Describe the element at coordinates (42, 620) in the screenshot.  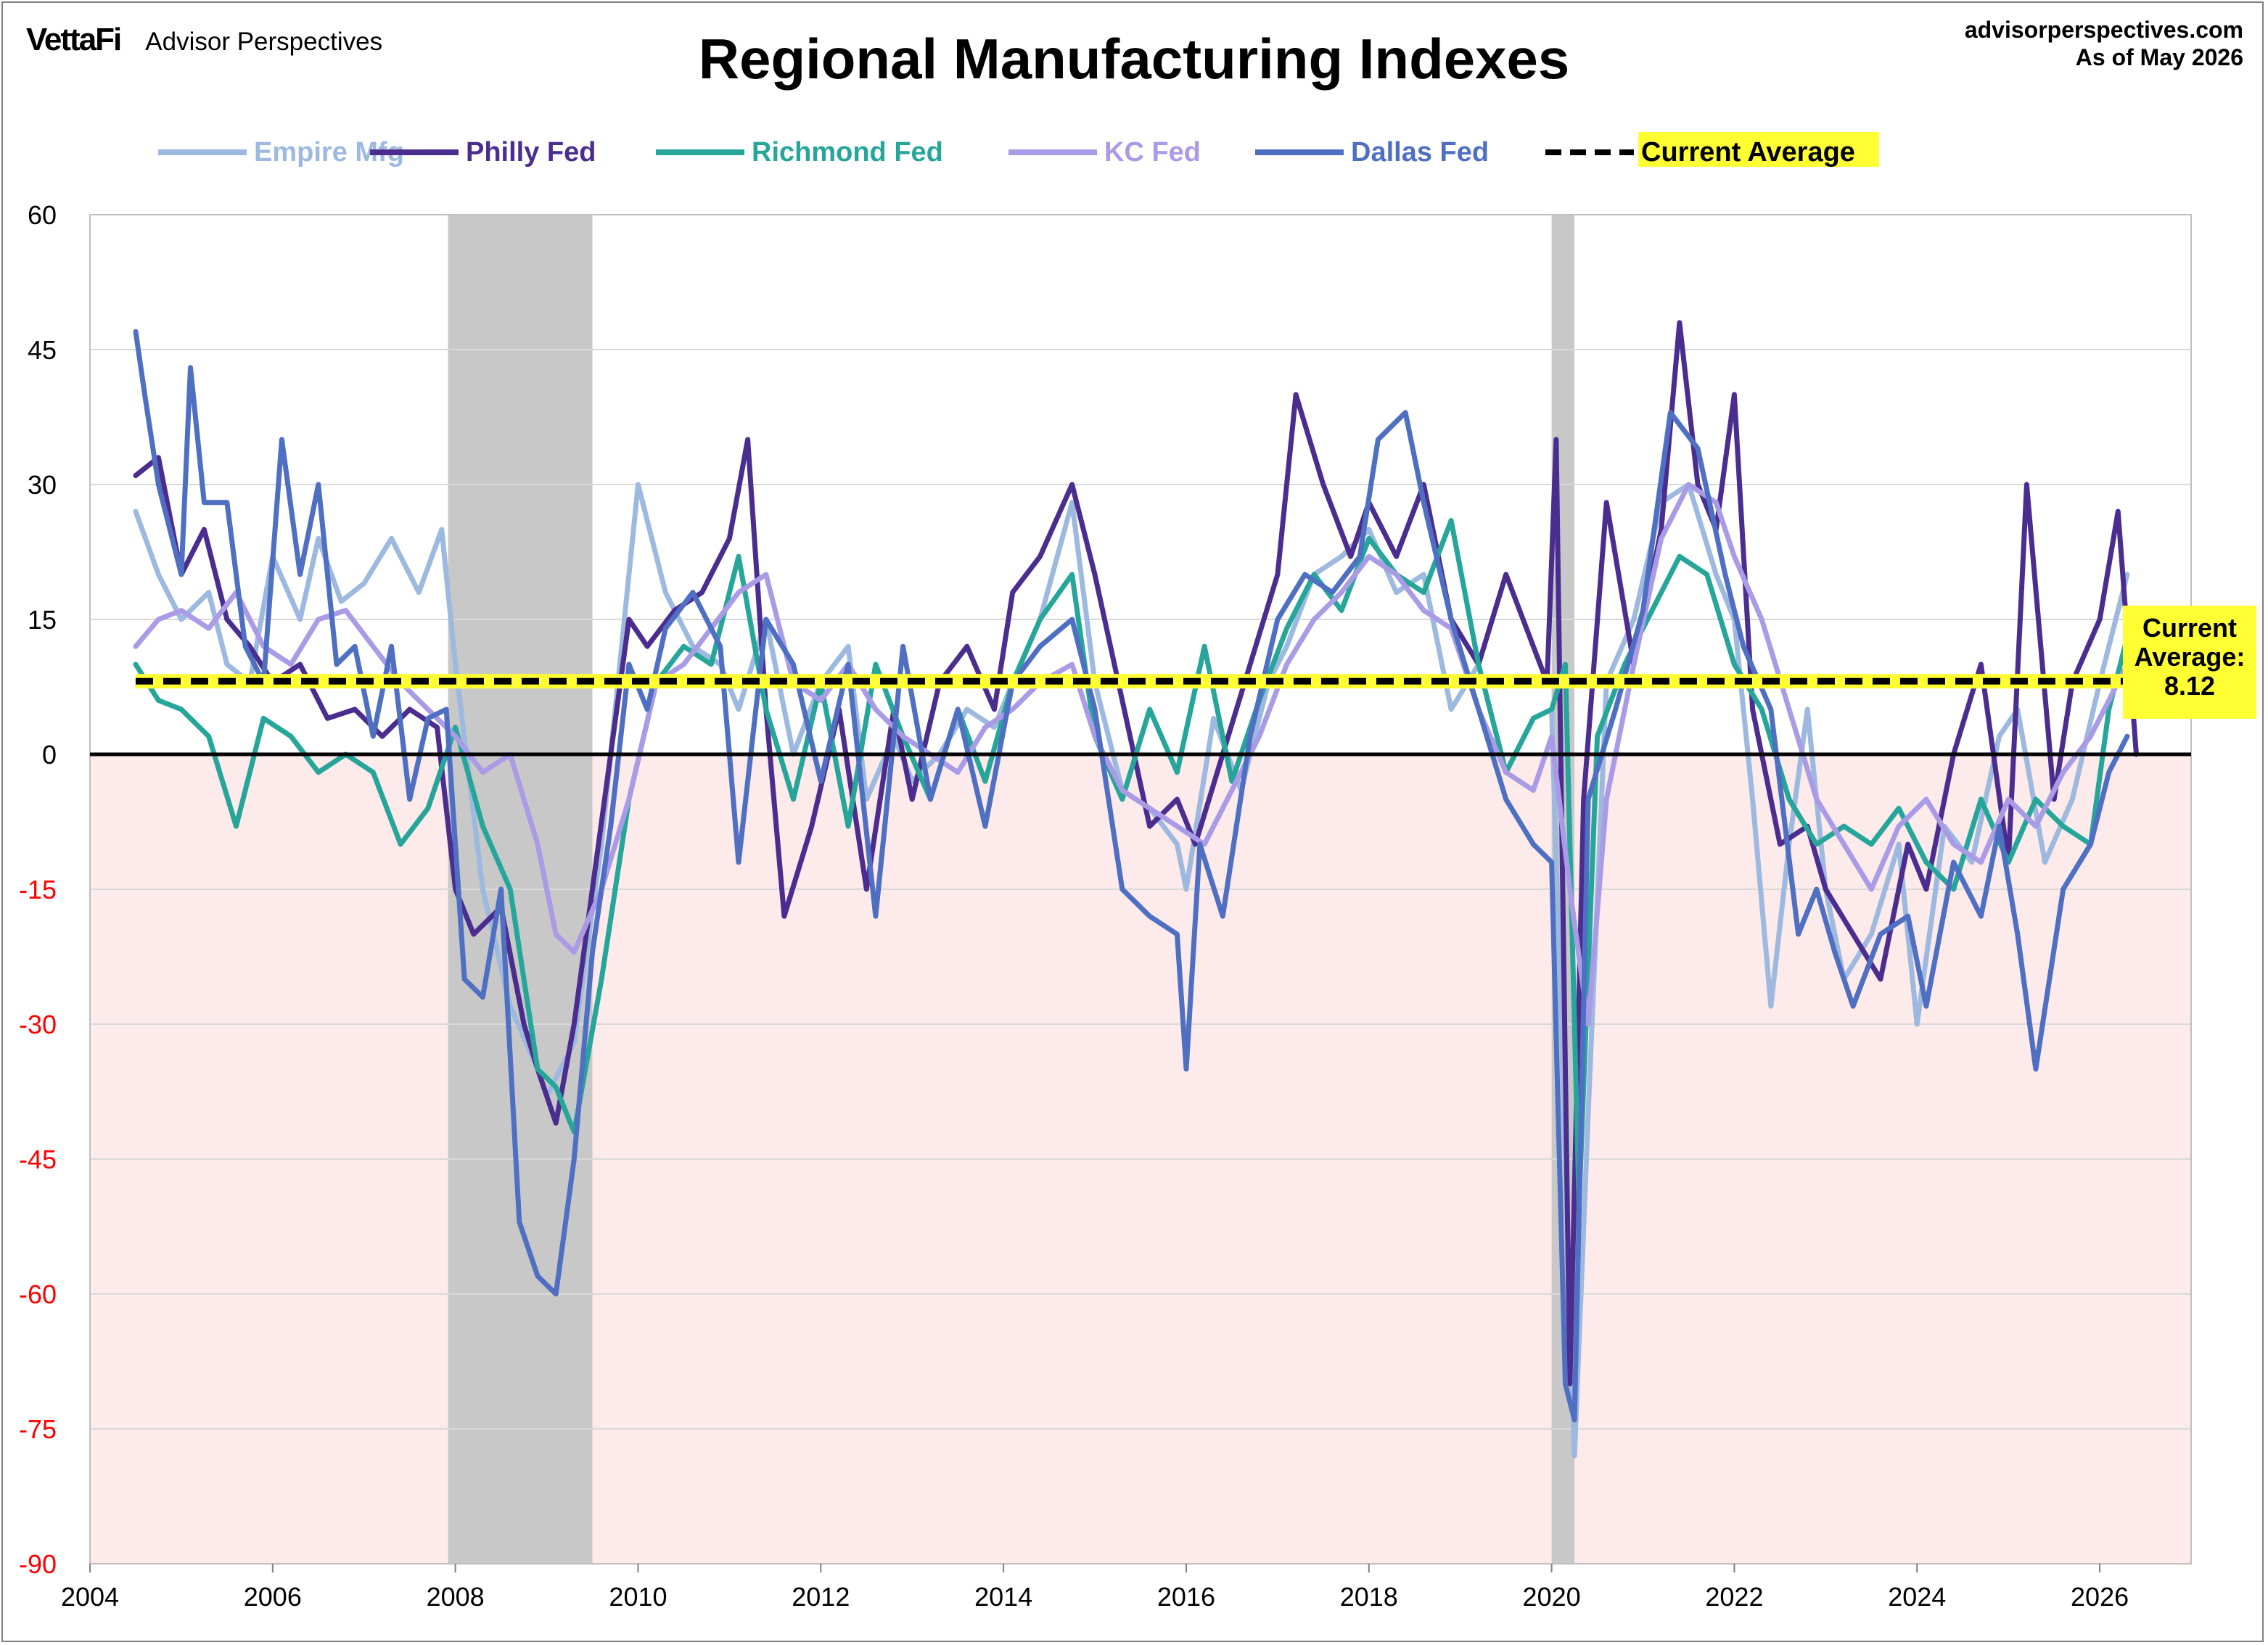
I see `y-tick-label: 15` at that location.